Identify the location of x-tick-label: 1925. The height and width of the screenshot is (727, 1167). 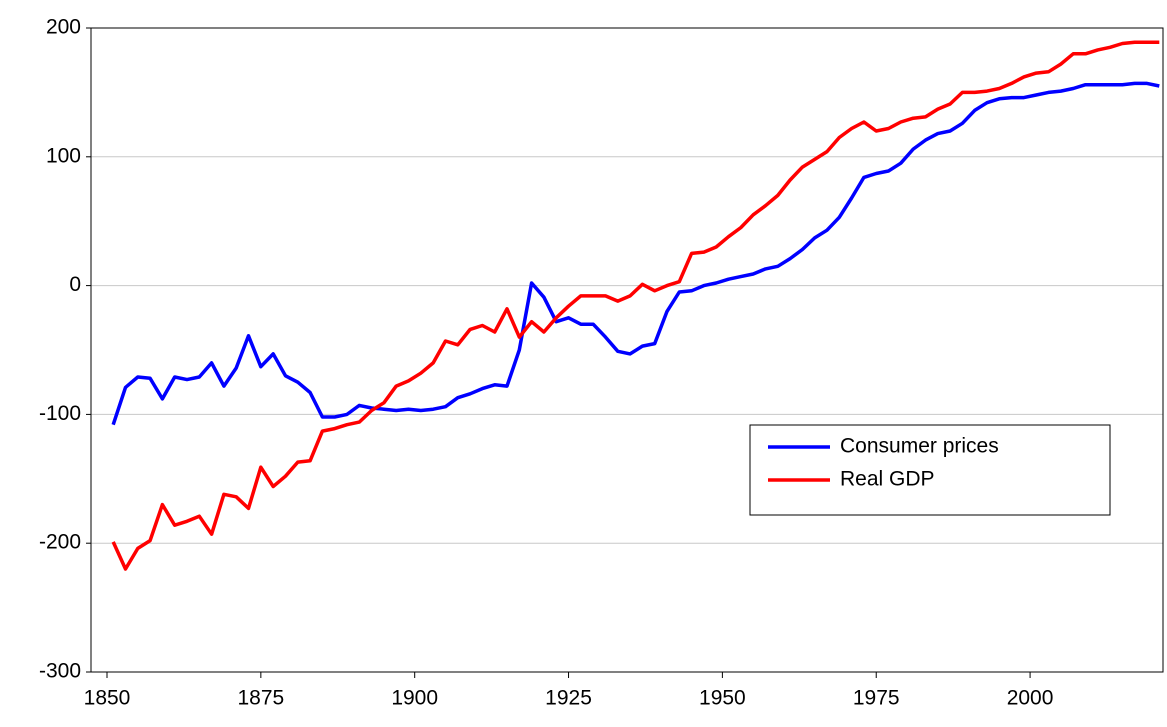
(568, 698).